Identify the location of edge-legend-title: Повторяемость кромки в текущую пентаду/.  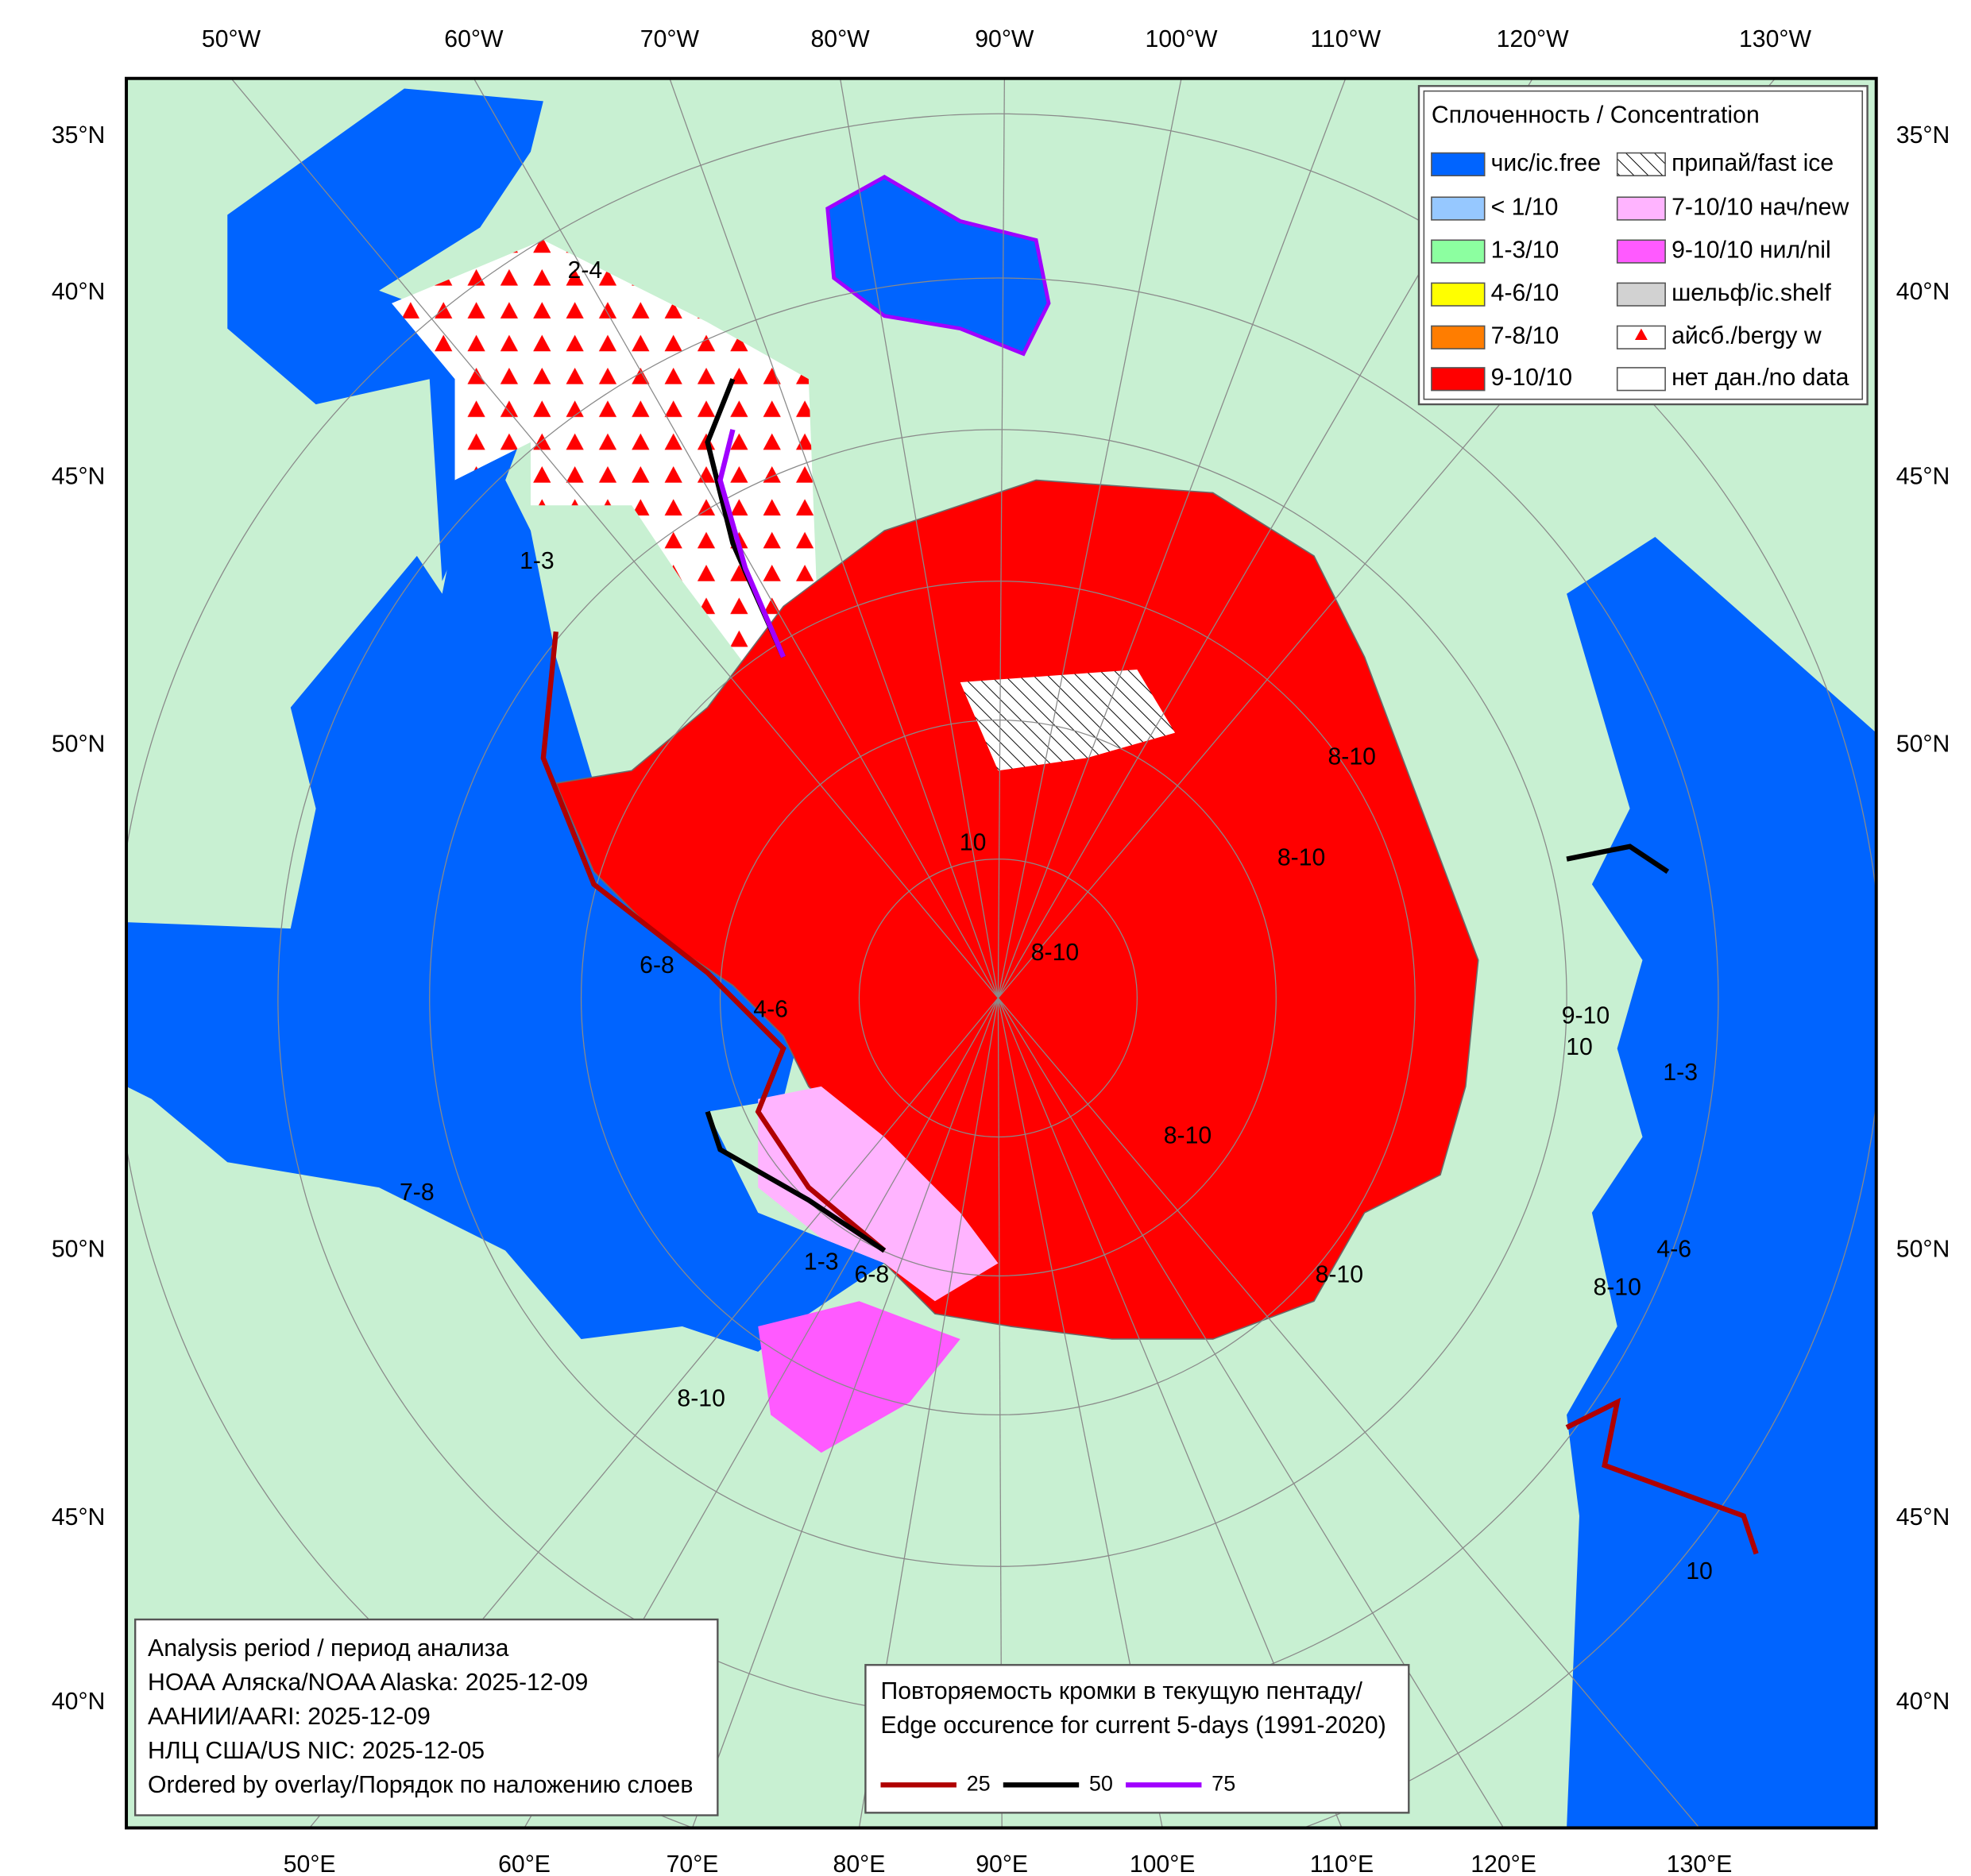
(1121, 1691).